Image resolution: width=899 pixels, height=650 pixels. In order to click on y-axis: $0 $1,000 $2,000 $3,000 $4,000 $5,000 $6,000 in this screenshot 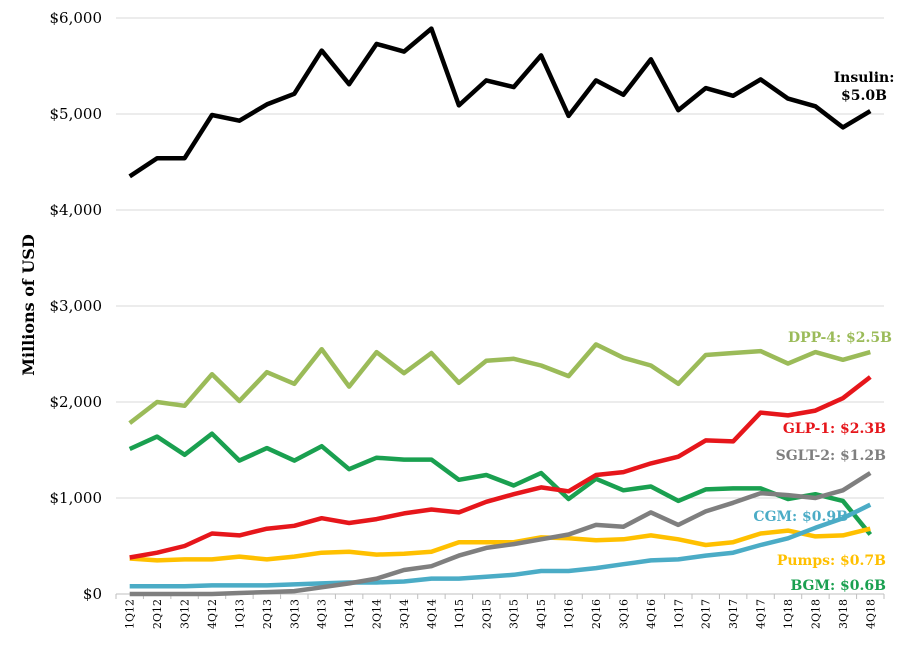, I will do `click(76, 306)`.